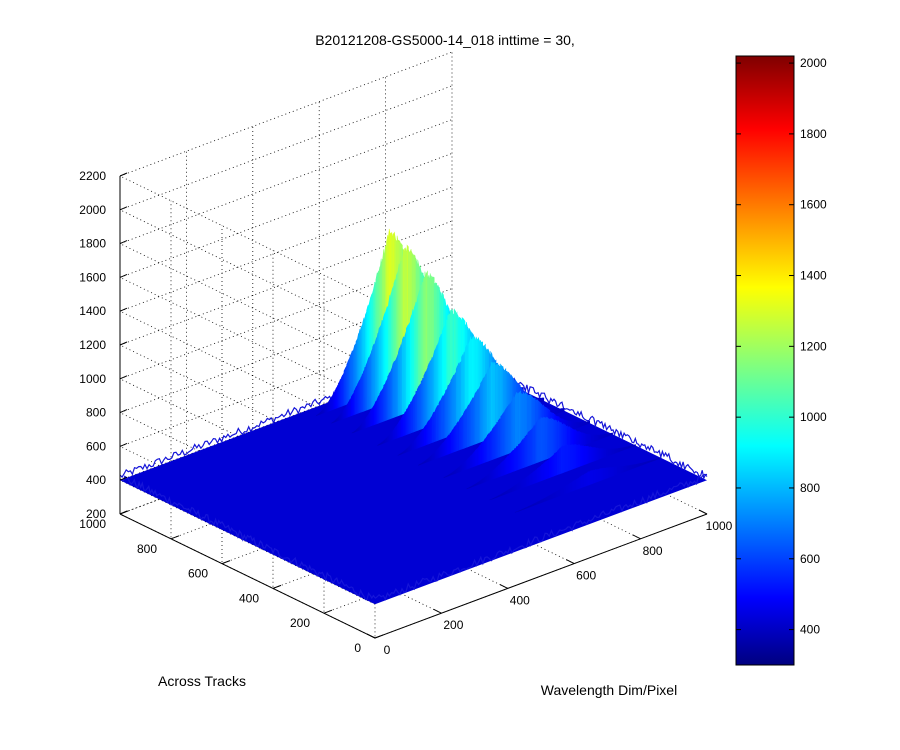 Image resolution: width=900 pixels, height=750 pixels. Describe the element at coordinates (249, 598) in the screenshot. I see `y-tick-label: 400` at that location.